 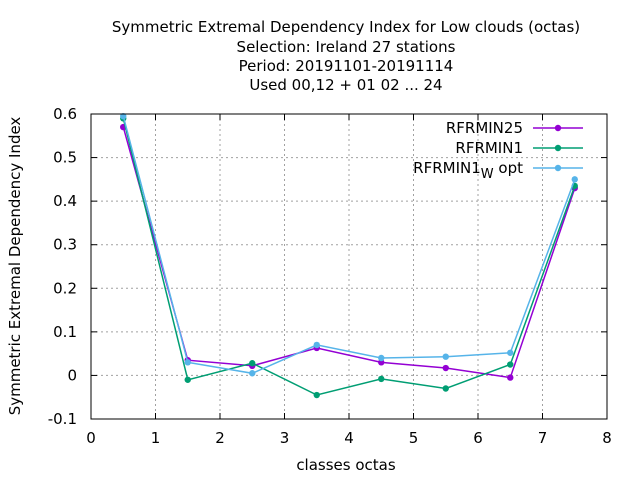 What do you see at coordinates (65, 288) in the screenshot?
I see `y-tick-label: 0.2` at bounding box center [65, 288].